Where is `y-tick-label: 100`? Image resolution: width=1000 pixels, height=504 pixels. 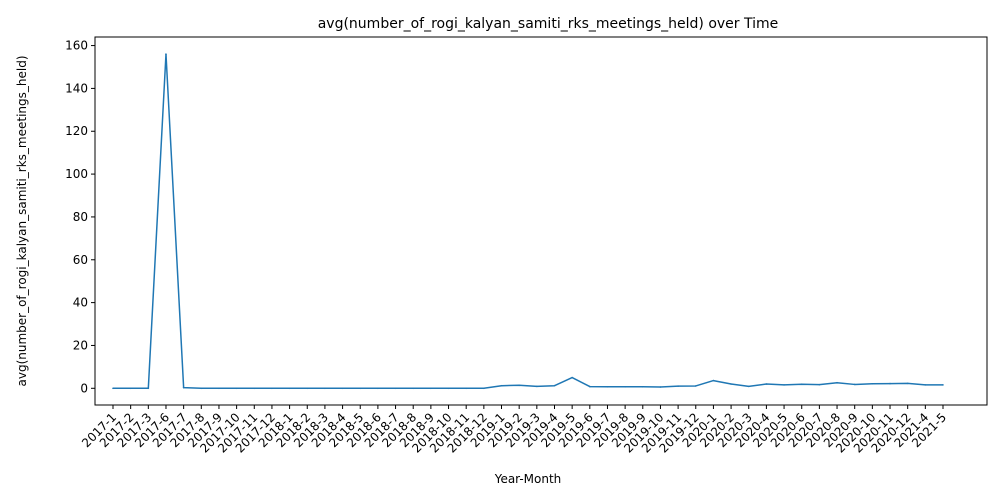 y-tick-label: 100 is located at coordinates (76, 174).